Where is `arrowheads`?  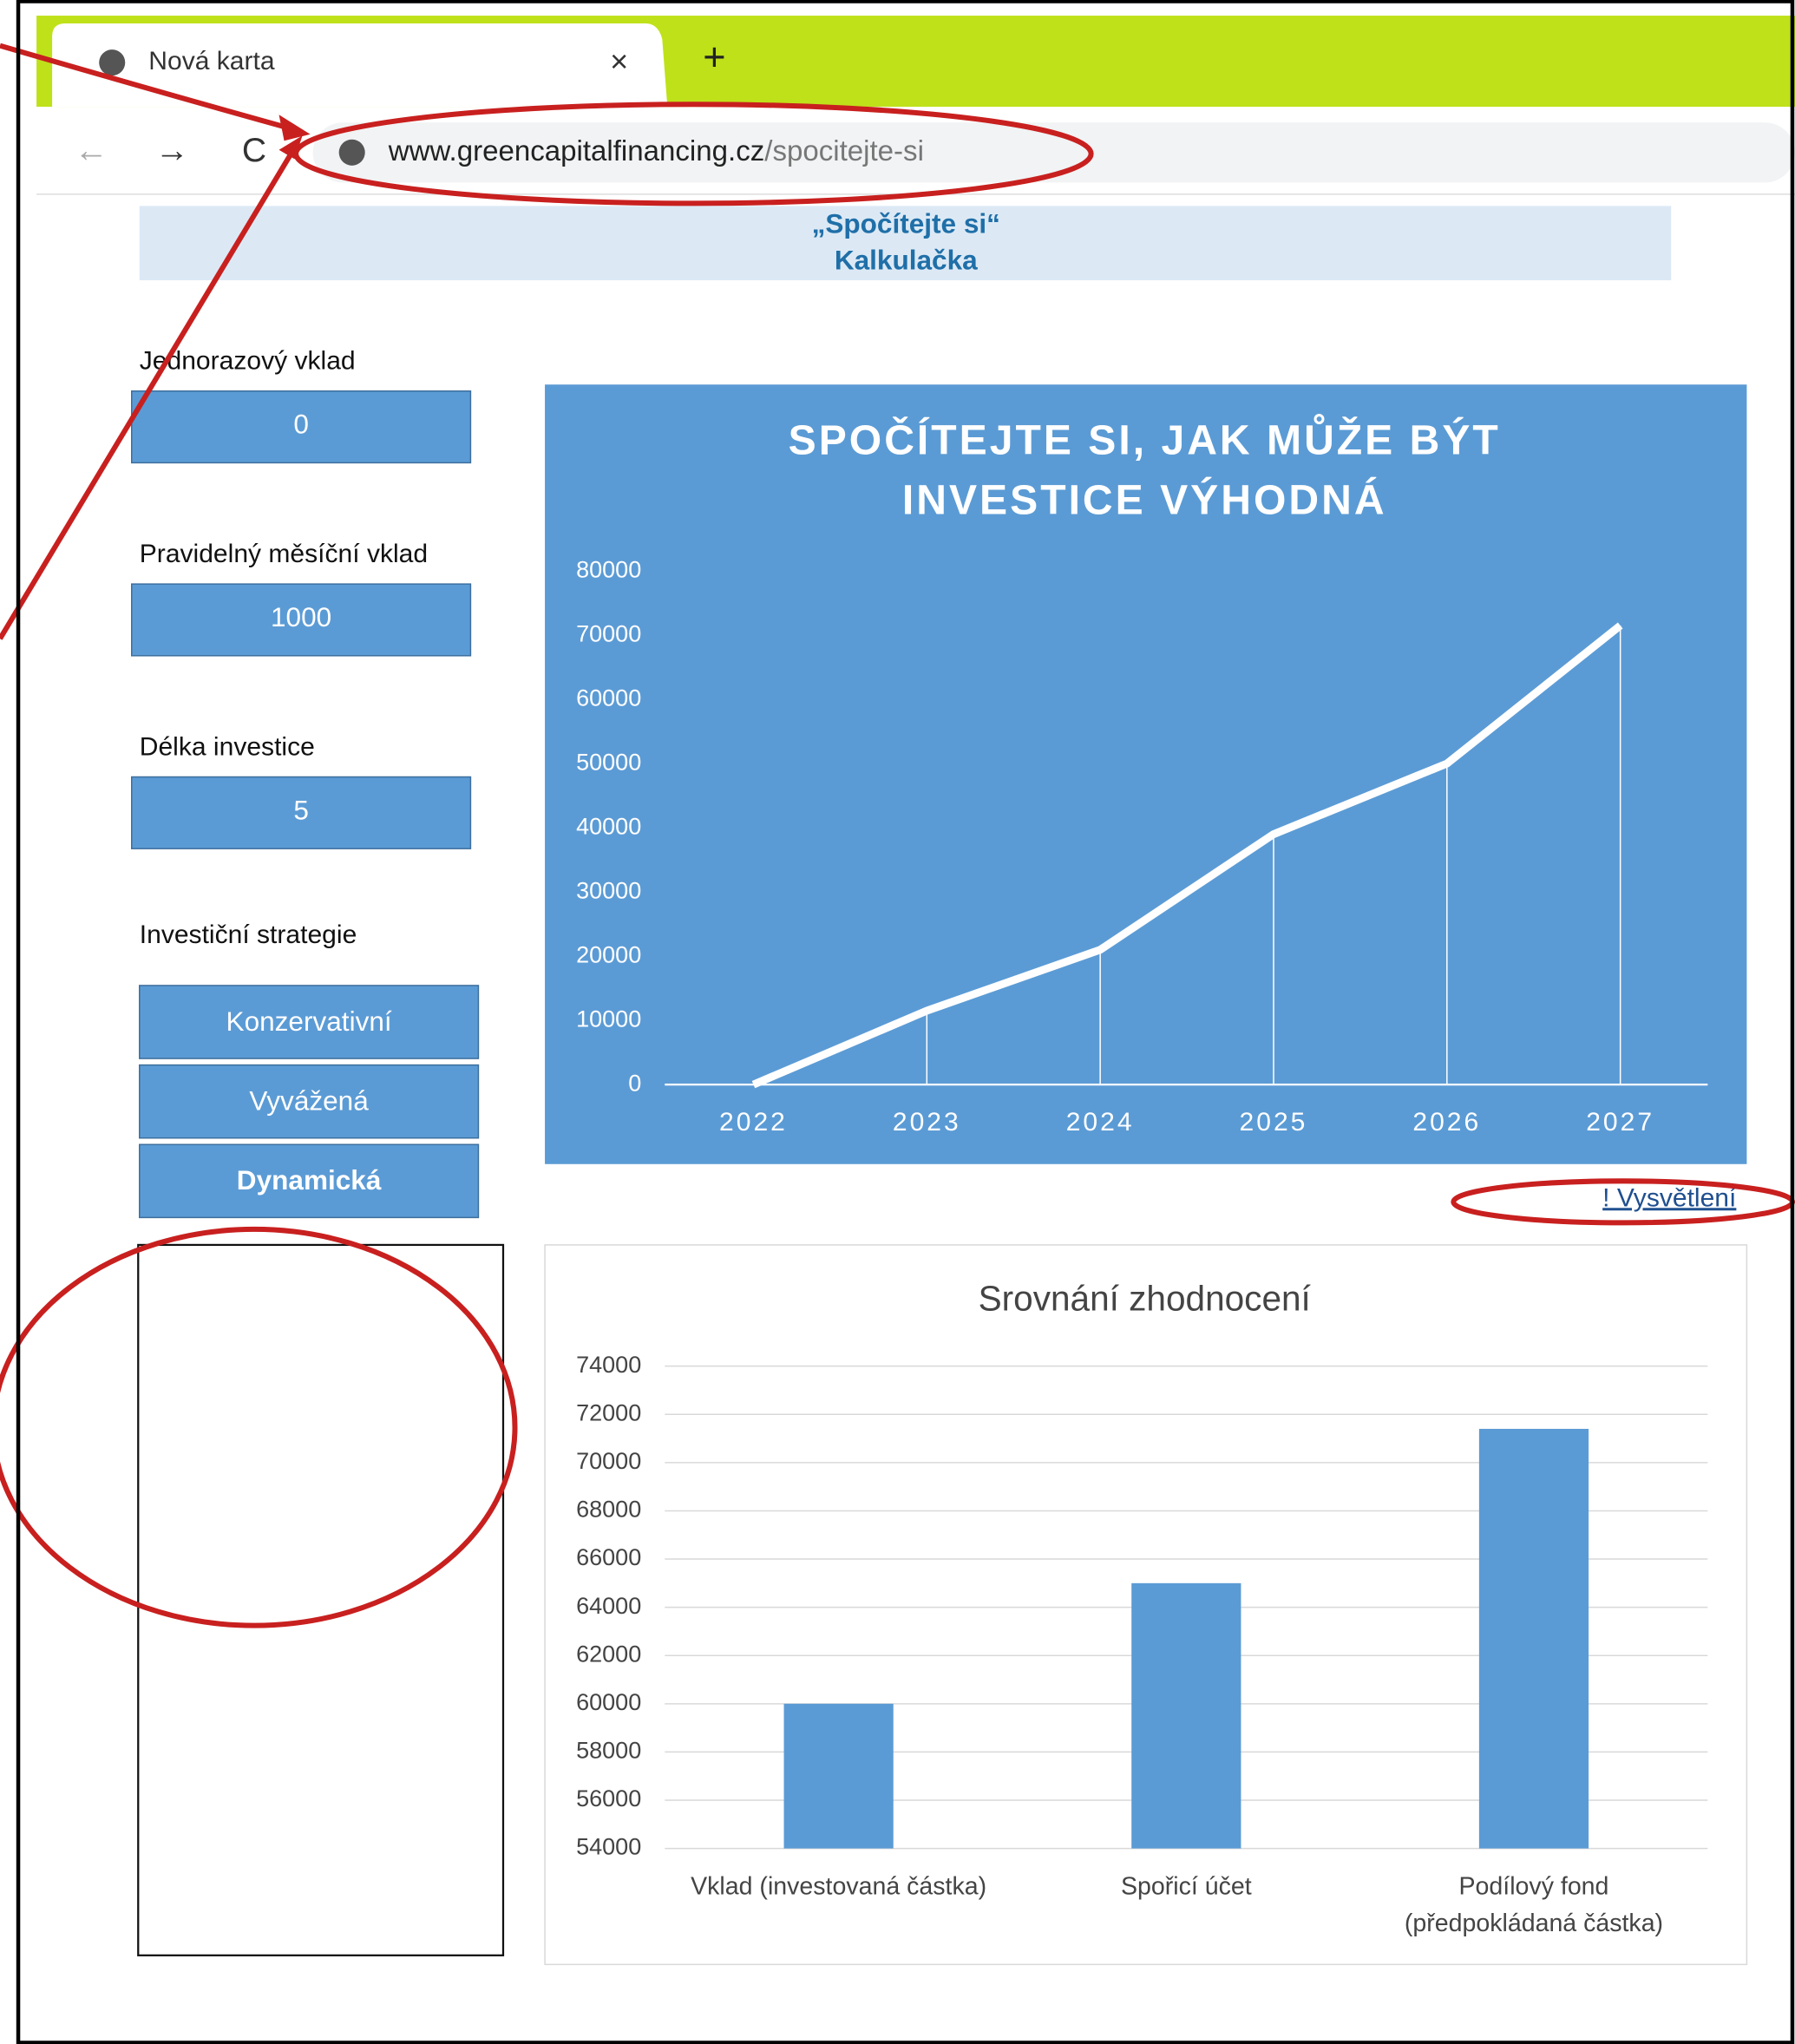 arrowheads is located at coordinates (294, 137).